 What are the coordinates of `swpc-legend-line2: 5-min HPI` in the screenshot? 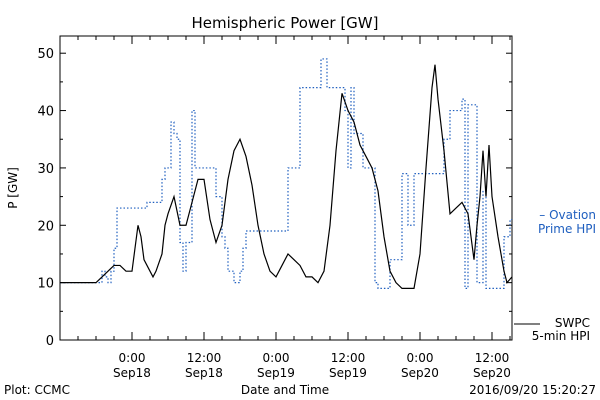 It's located at (561, 336).